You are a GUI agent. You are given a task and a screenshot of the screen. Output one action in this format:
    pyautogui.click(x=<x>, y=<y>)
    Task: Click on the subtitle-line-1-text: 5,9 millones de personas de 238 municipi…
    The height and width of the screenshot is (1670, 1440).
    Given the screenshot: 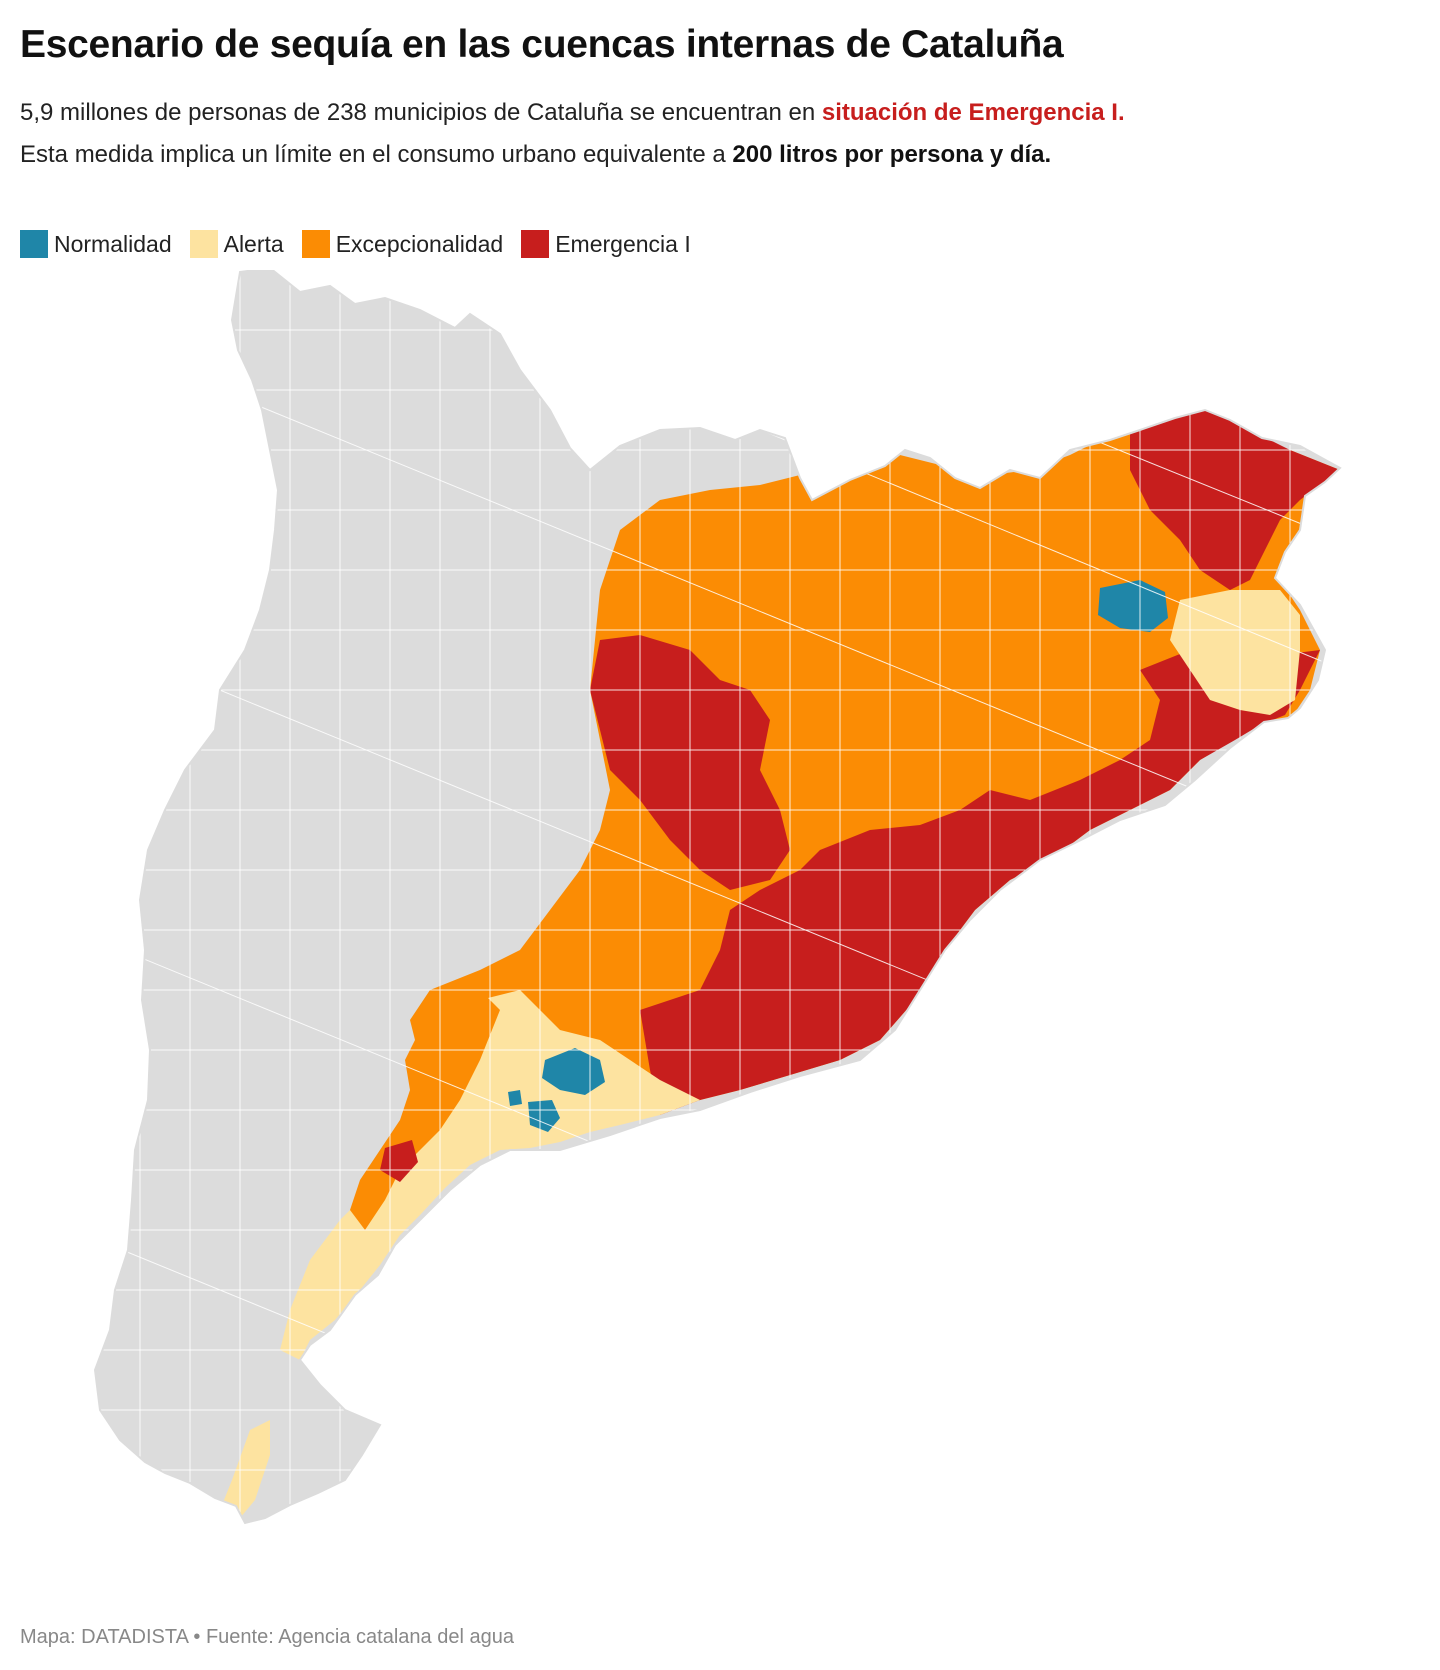 What is the action you would take?
    pyautogui.click(x=421, y=112)
    